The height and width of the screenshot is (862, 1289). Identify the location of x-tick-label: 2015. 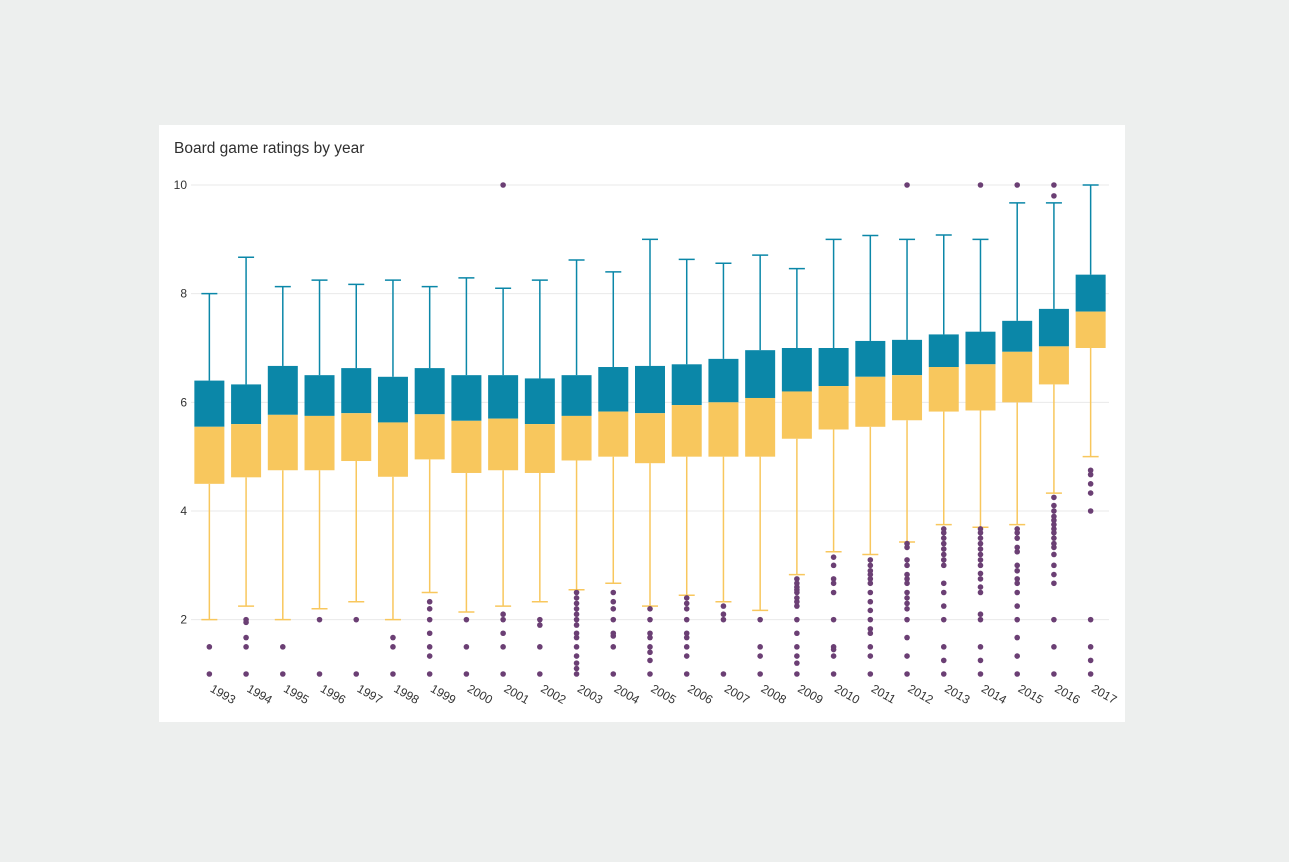
(1031, 694).